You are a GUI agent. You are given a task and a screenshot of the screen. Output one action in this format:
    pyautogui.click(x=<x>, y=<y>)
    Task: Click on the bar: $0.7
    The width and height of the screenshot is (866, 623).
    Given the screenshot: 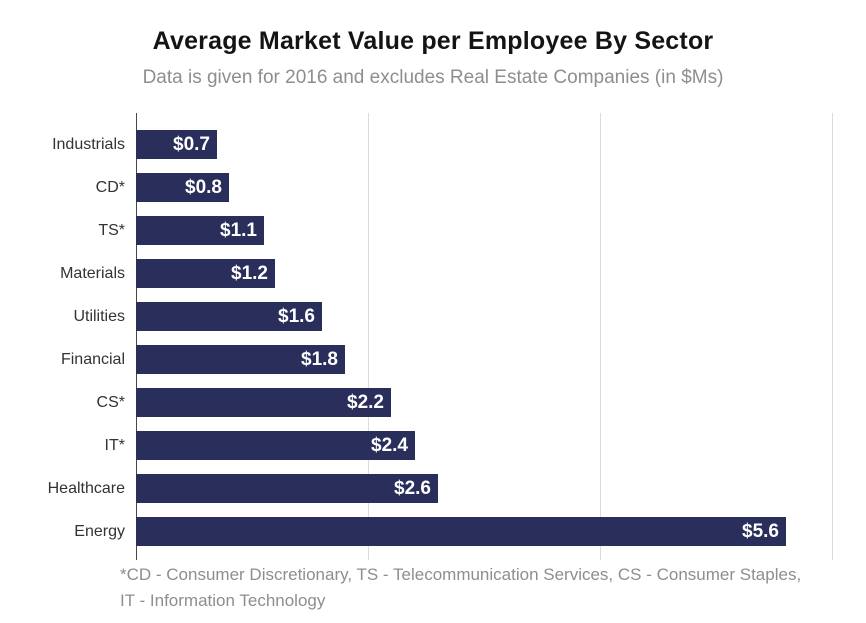 What is the action you would take?
    pyautogui.click(x=176, y=144)
    